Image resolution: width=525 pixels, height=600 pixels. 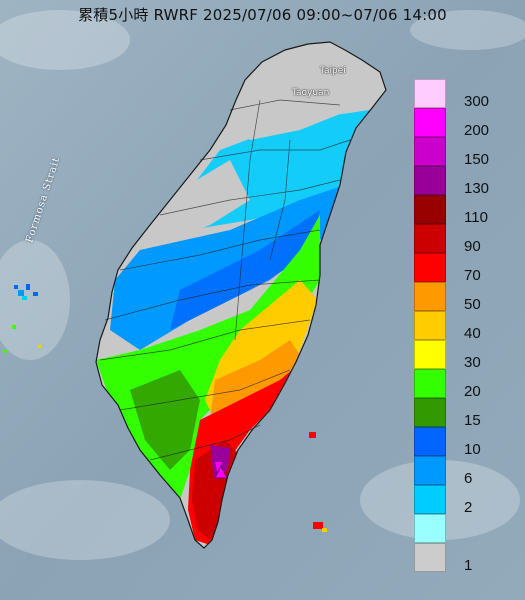 What do you see at coordinates (22, 318) in the screenshot?
I see `penghu-islands` at bounding box center [22, 318].